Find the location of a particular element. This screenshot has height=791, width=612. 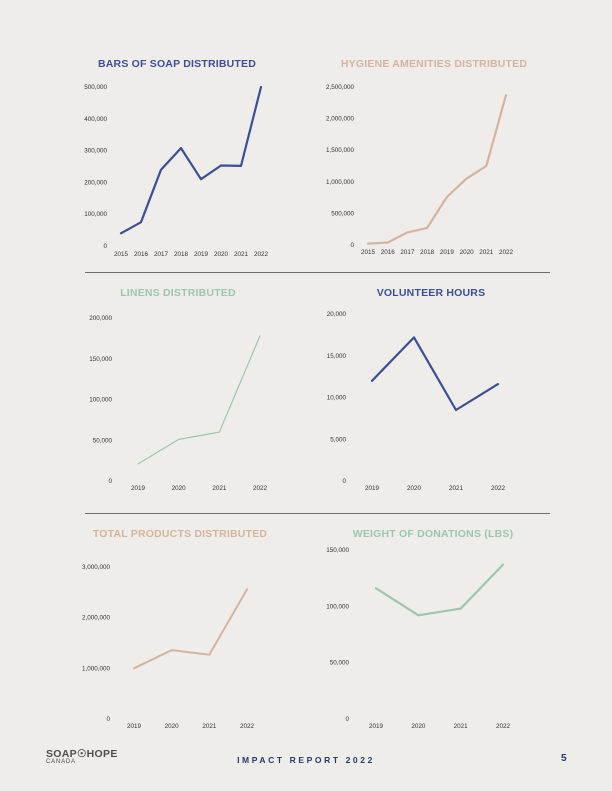

hygiene-x-tick-label: 2022 is located at coordinates (506, 252).